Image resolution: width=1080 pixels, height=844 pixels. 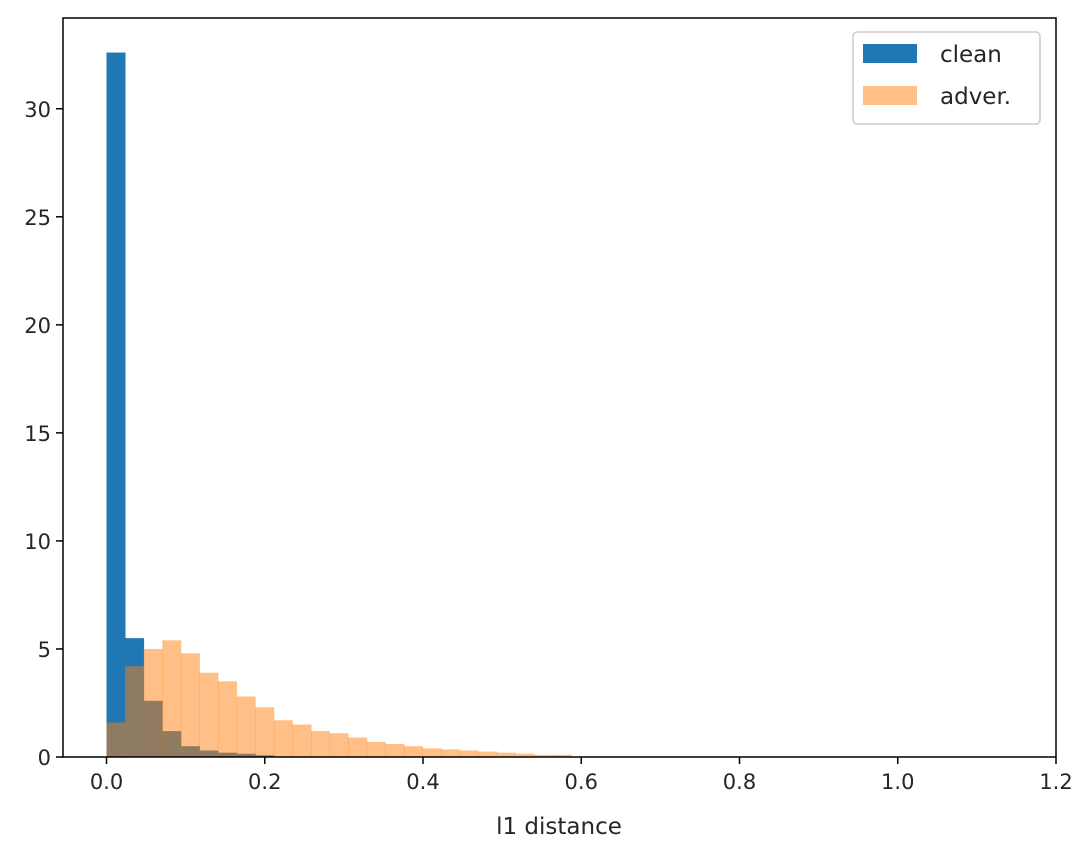 I want to click on x-tick-label: 0.4, so click(x=422, y=782).